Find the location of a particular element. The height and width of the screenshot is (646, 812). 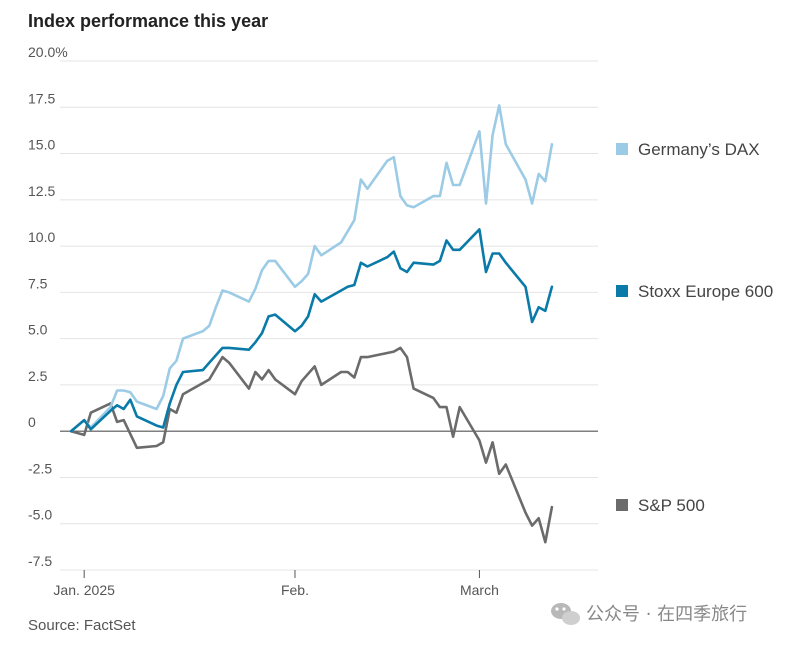

y-tick-label: 10.0 is located at coordinates (41, 237).